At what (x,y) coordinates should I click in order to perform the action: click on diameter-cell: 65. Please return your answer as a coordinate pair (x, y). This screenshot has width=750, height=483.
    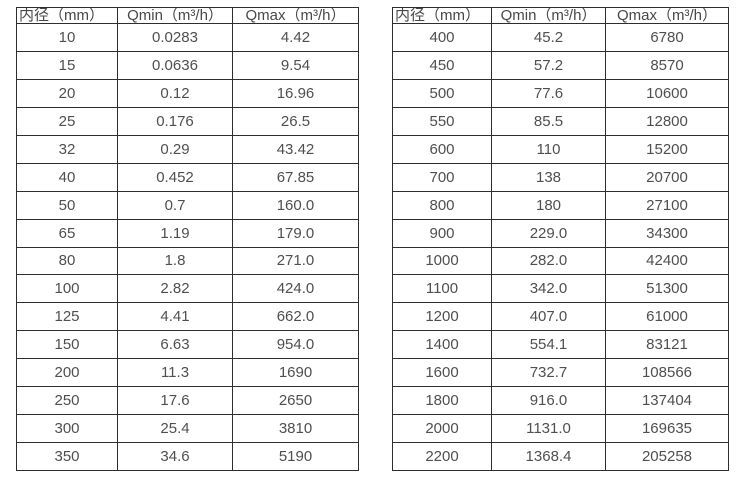
    Looking at the image, I should click on (67, 233).